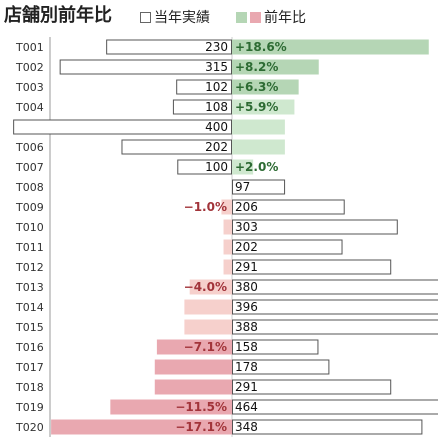  What do you see at coordinates (208, 327) in the screenshot?
I see `yoy-bar-T015` at bounding box center [208, 327].